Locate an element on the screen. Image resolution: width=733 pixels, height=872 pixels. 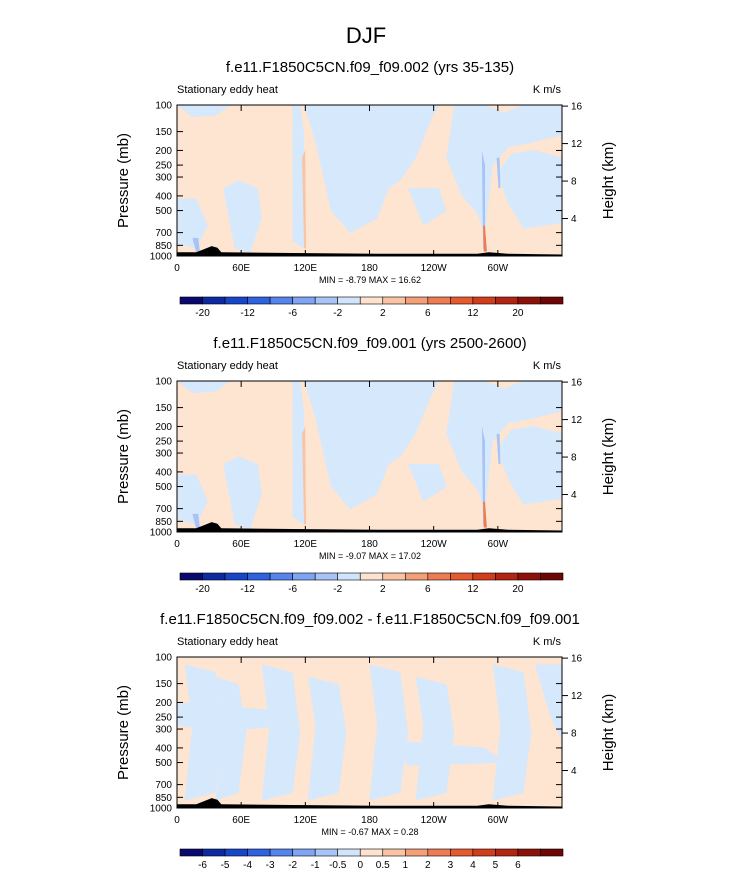
units-string: K m/s is located at coordinates (547, 90).